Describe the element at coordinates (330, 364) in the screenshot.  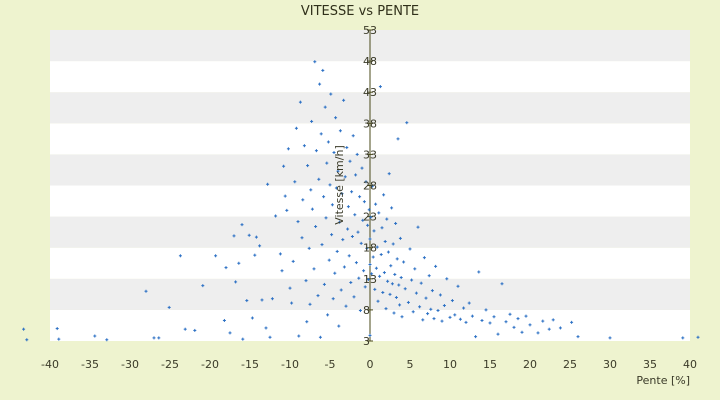
I see `x-tick-label: -5` at that location.